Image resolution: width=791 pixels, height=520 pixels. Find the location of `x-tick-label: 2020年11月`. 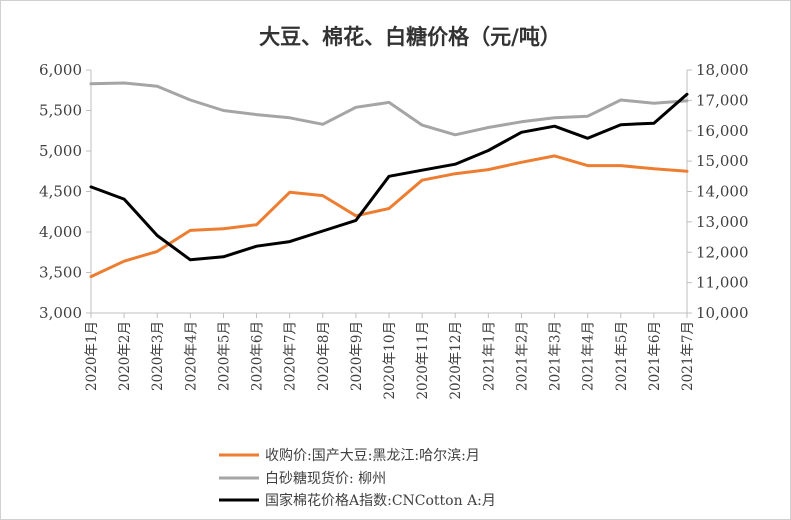

x-tick-label: 2020年11月 is located at coordinates (423, 360).